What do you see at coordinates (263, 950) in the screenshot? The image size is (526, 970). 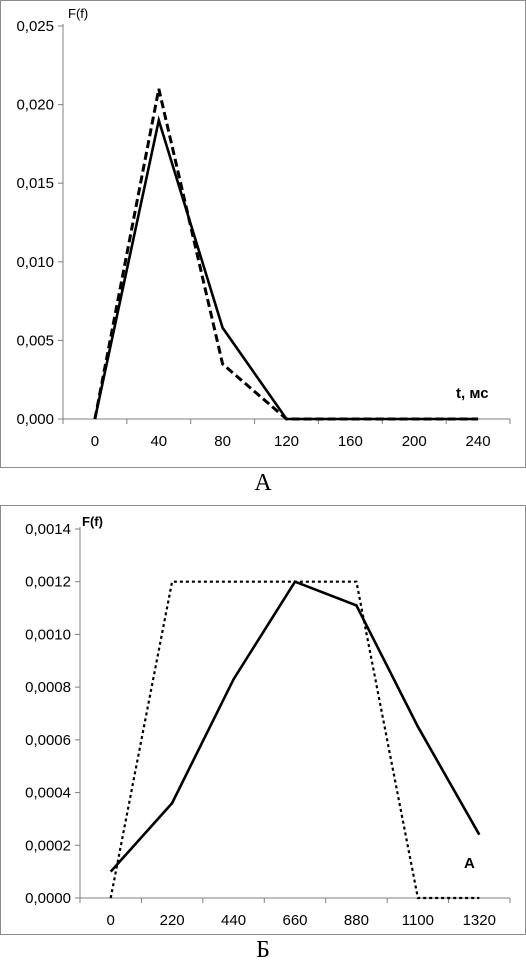 I see `chart-b-caption: Б` at bounding box center [263, 950].